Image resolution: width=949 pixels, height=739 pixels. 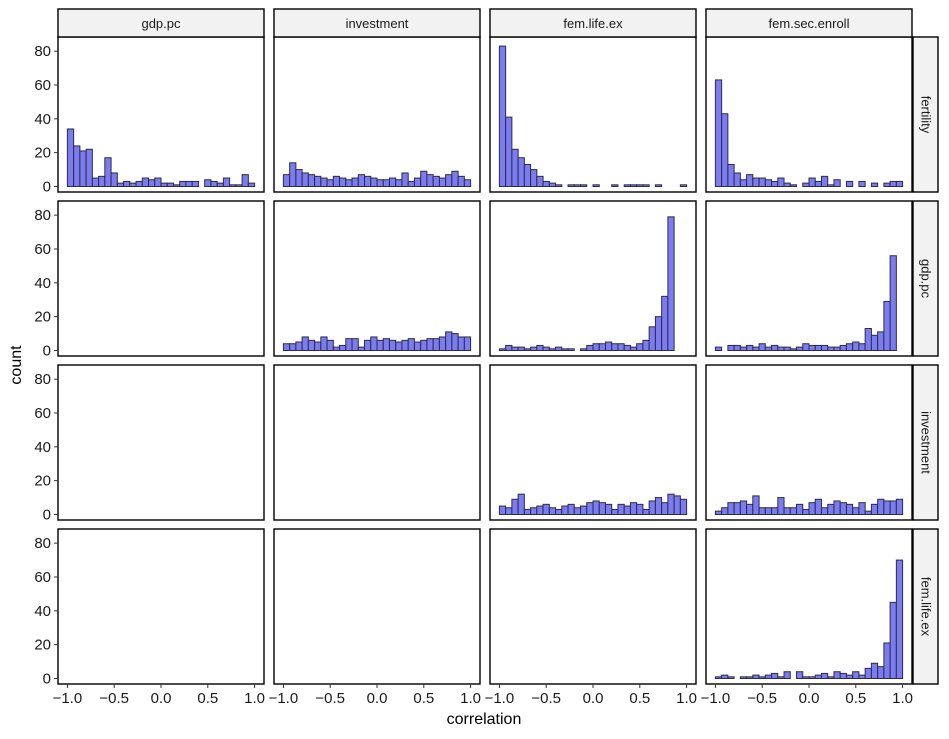 I want to click on column-strip: fem.life.ex, so click(x=593, y=23).